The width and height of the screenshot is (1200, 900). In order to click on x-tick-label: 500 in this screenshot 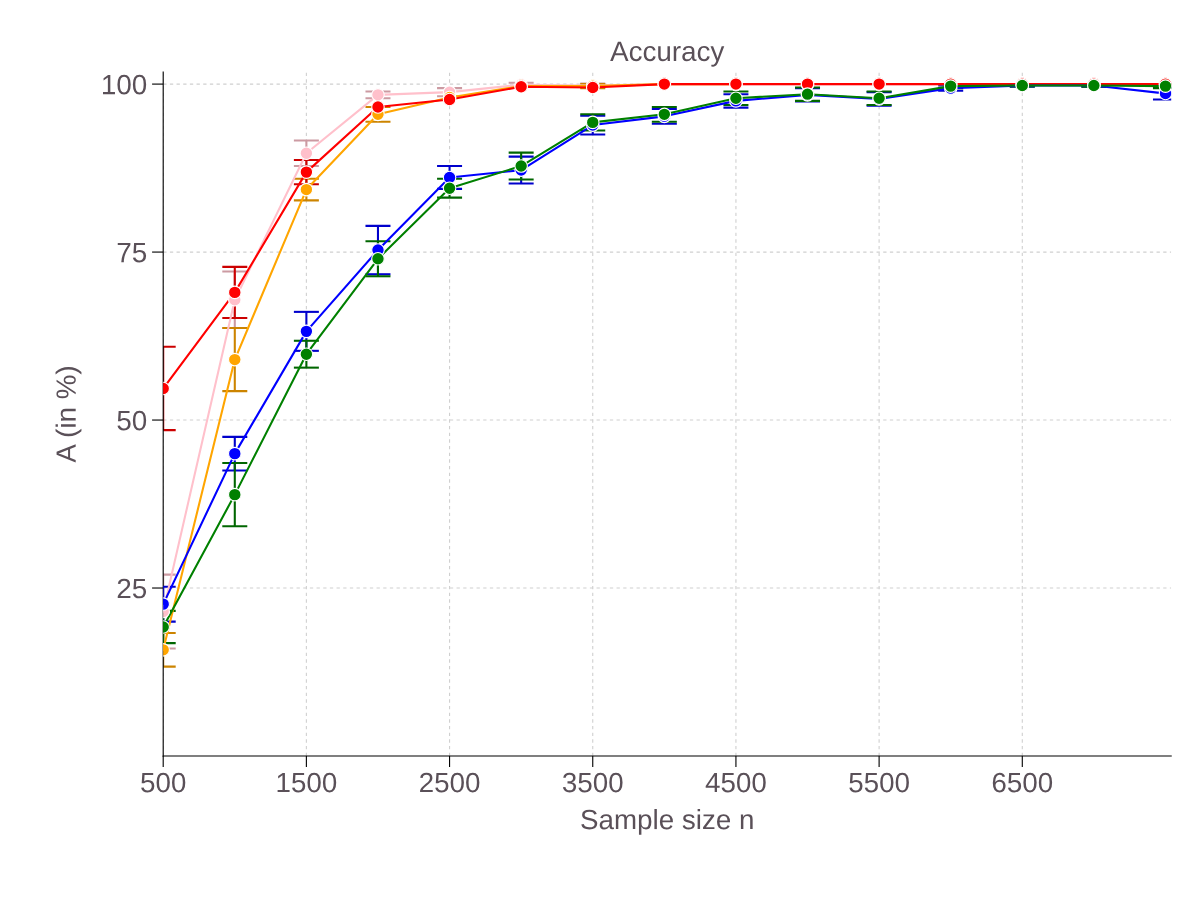, I will do `click(163, 782)`.